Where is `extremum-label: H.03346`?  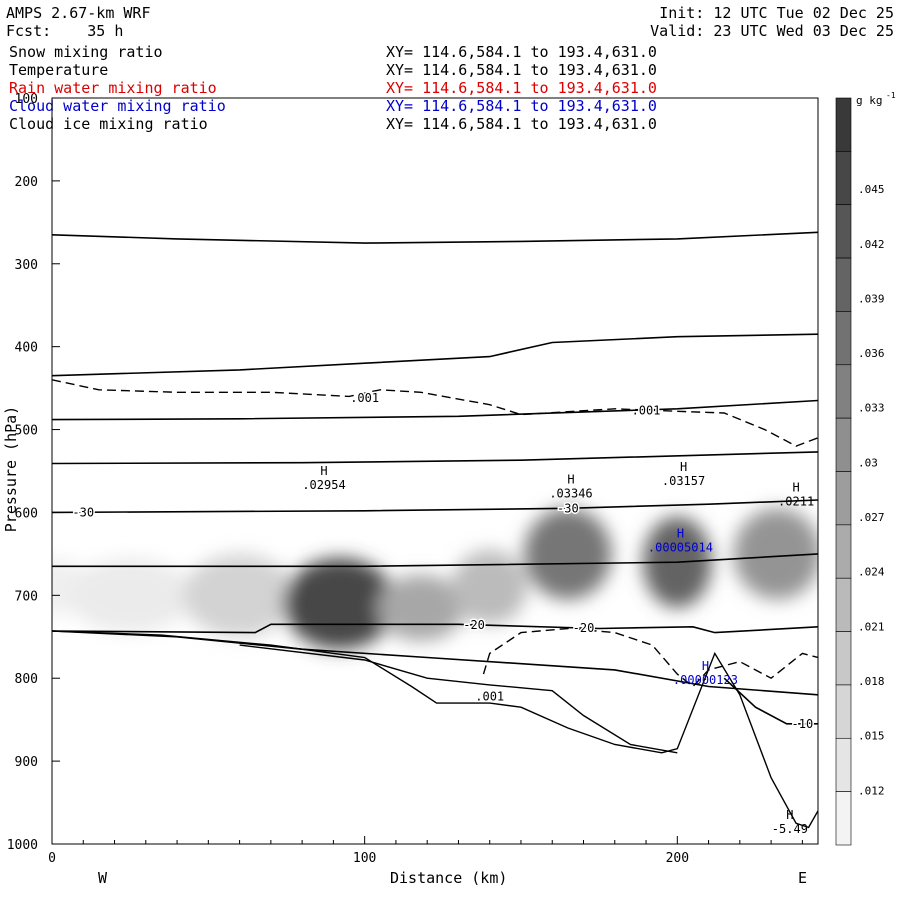
extremum-label: H.03346 is located at coordinates (570, 486).